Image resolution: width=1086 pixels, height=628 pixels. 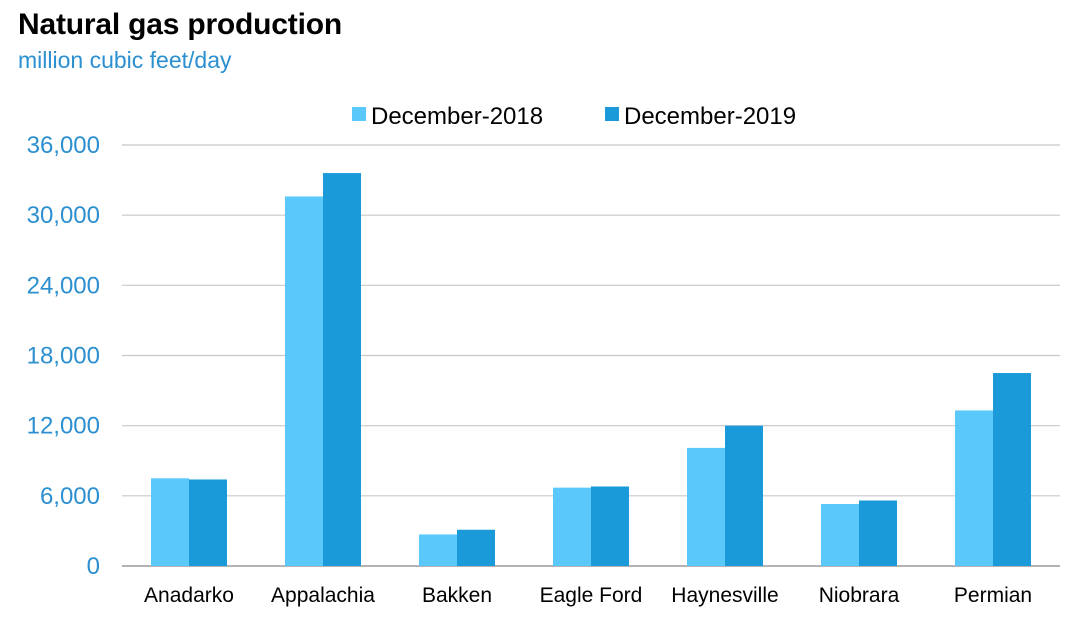 I want to click on legend-label: December-2019, so click(x=710, y=116).